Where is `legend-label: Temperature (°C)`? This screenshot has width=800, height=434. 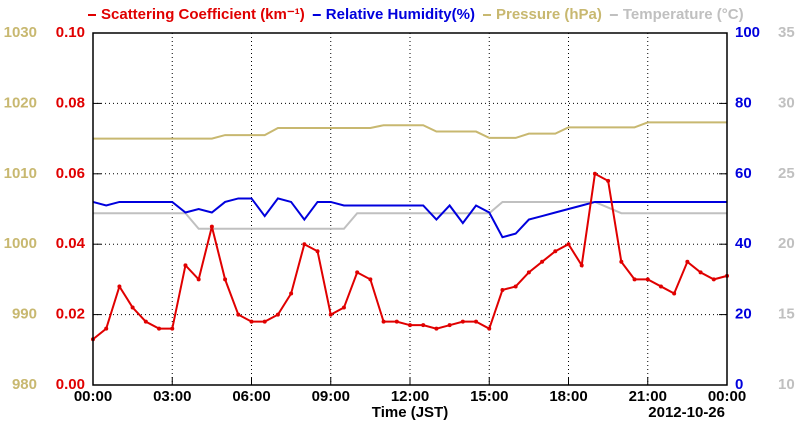 legend-label: Temperature (°C) is located at coordinates (683, 14).